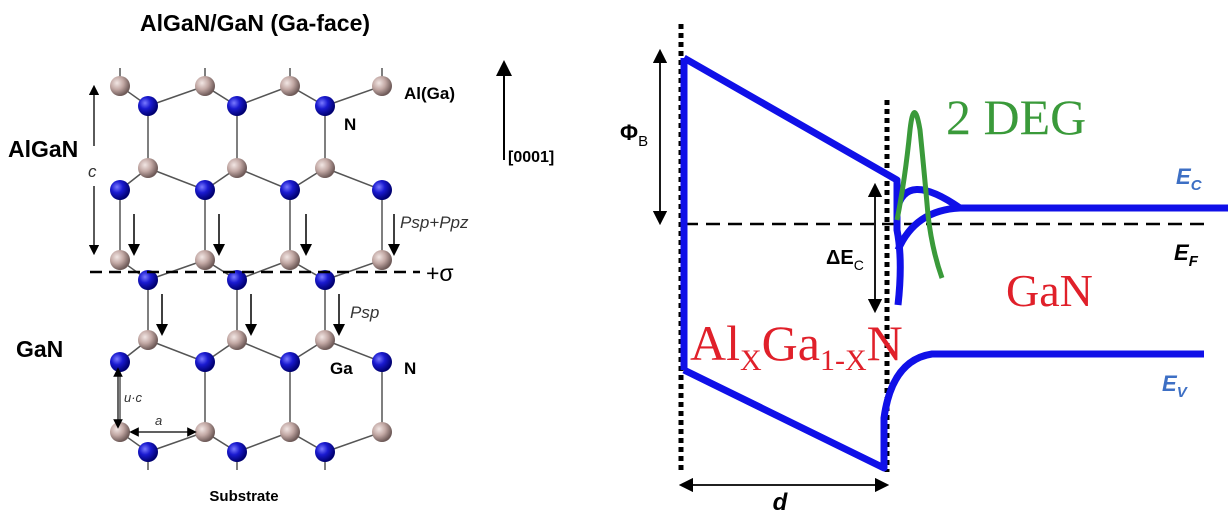  Describe the element at coordinates (255, 23) in the screenshot. I see `left-title: AlGaN/GaN (Ga-face)` at that location.